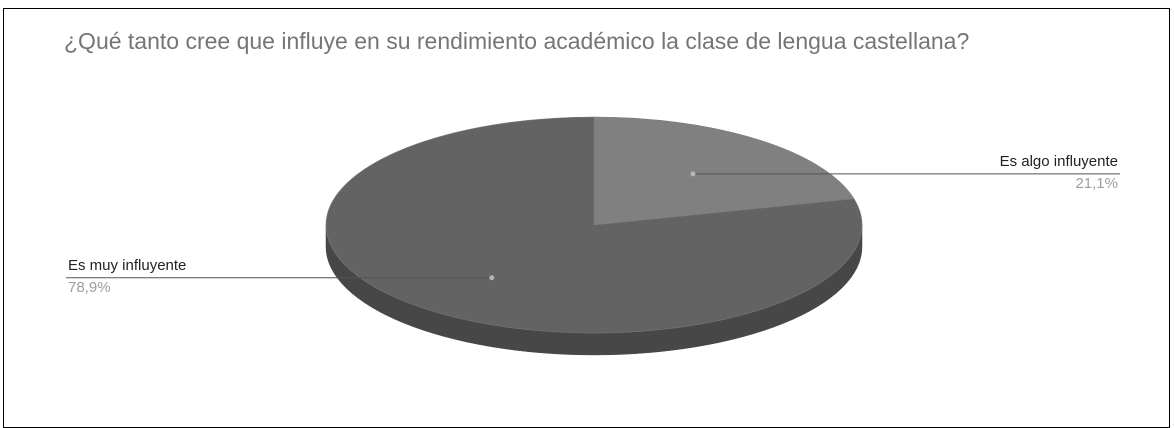 This screenshot has width=1174, height=428. Describe the element at coordinates (1096, 183) in the screenshot. I see `slice-value-0: 21,1%` at that location.